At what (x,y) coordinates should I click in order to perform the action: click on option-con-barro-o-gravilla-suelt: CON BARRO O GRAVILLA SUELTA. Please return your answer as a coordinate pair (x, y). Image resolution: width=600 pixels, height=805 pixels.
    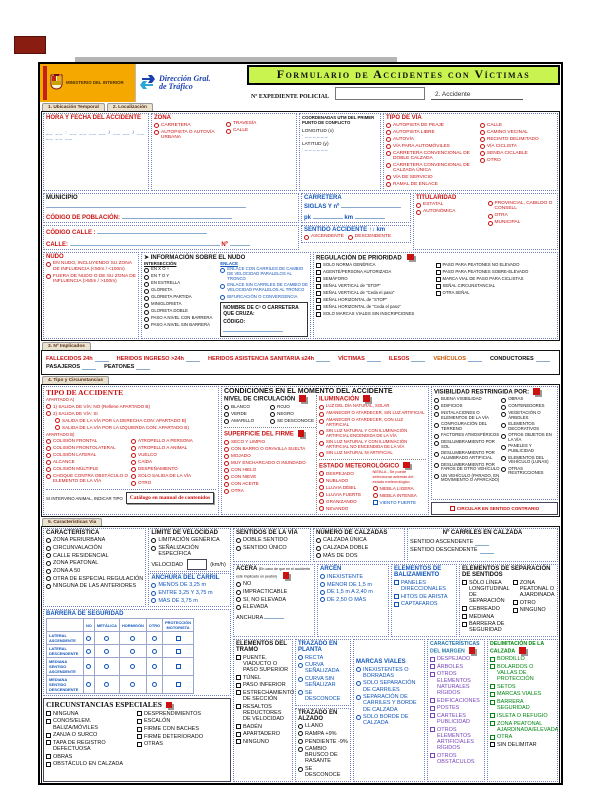
    Looking at the image, I should click on (270, 449).